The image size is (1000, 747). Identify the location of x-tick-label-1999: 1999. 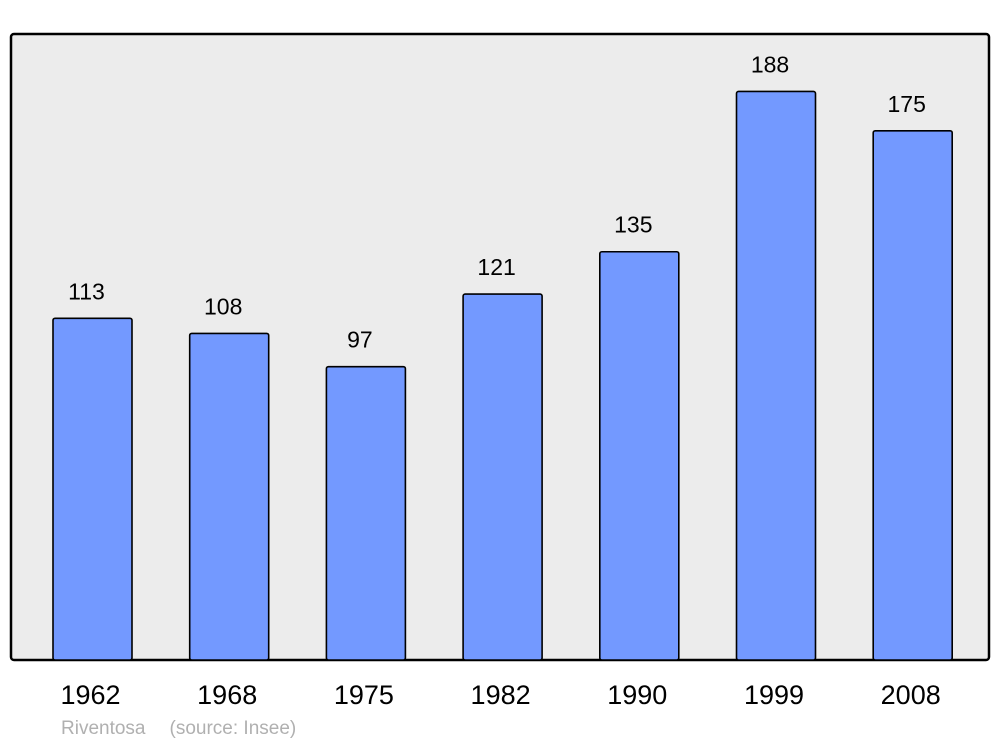
(774, 695).